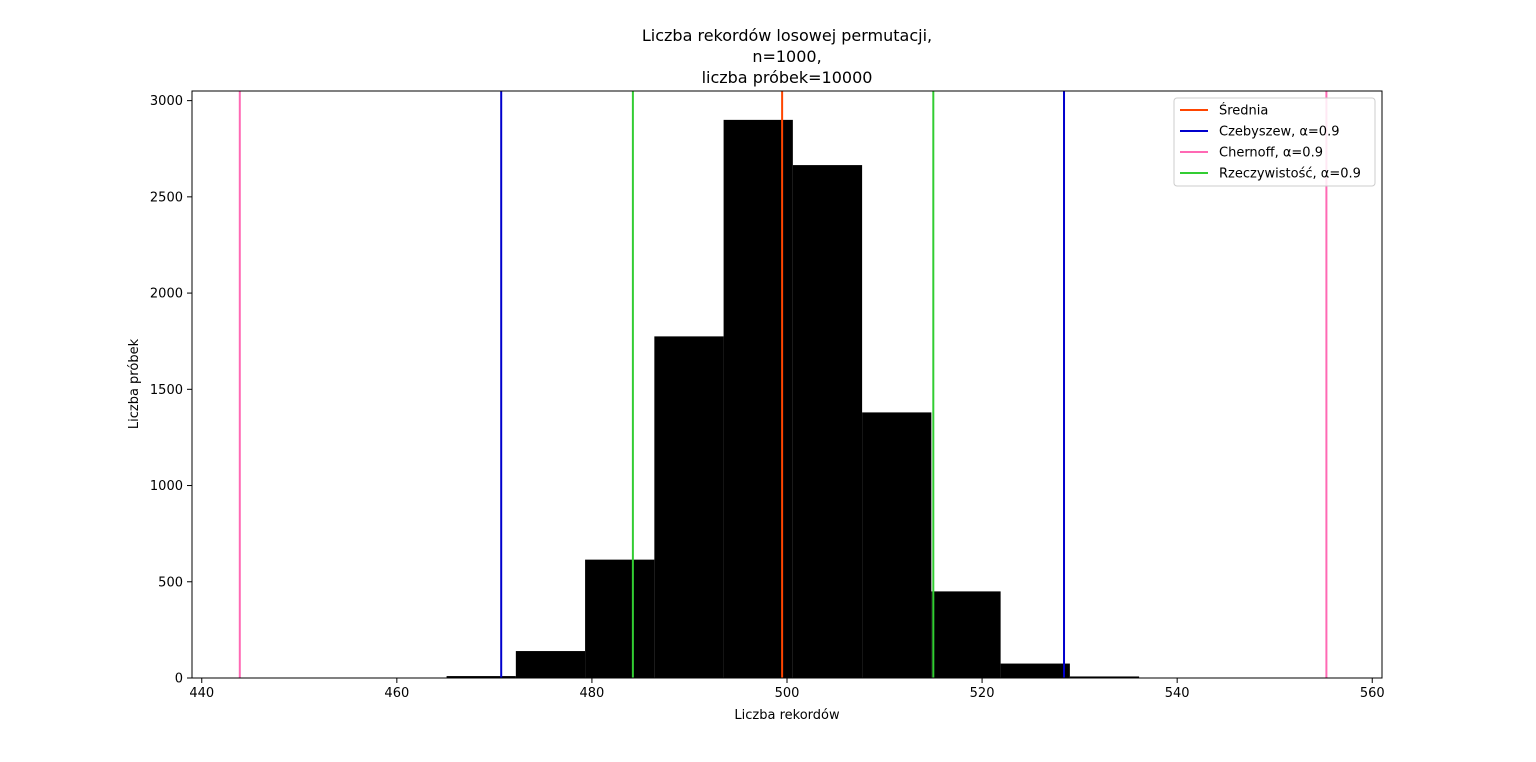 This screenshot has height=762, width=1536. Describe the element at coordinates (982, 693) in the screenshot. I see `x-tick-label-520: 520` at that location.